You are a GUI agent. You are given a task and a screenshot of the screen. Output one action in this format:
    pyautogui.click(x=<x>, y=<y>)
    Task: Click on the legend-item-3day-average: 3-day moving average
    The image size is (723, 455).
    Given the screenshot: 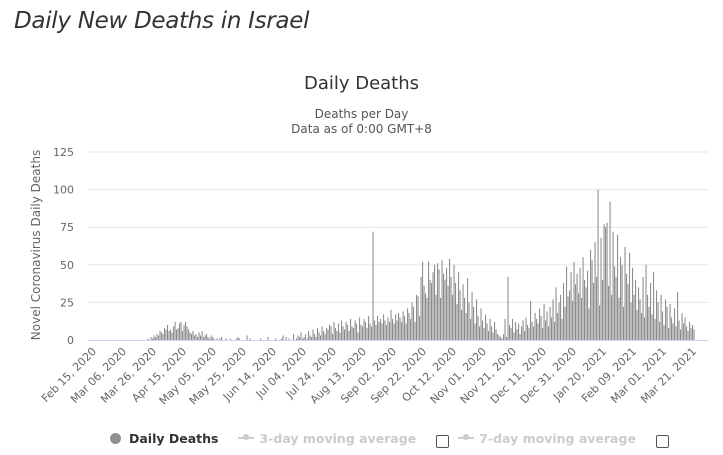 What is the action you would take?
    pyautogui.click(x=327, y=438)
    